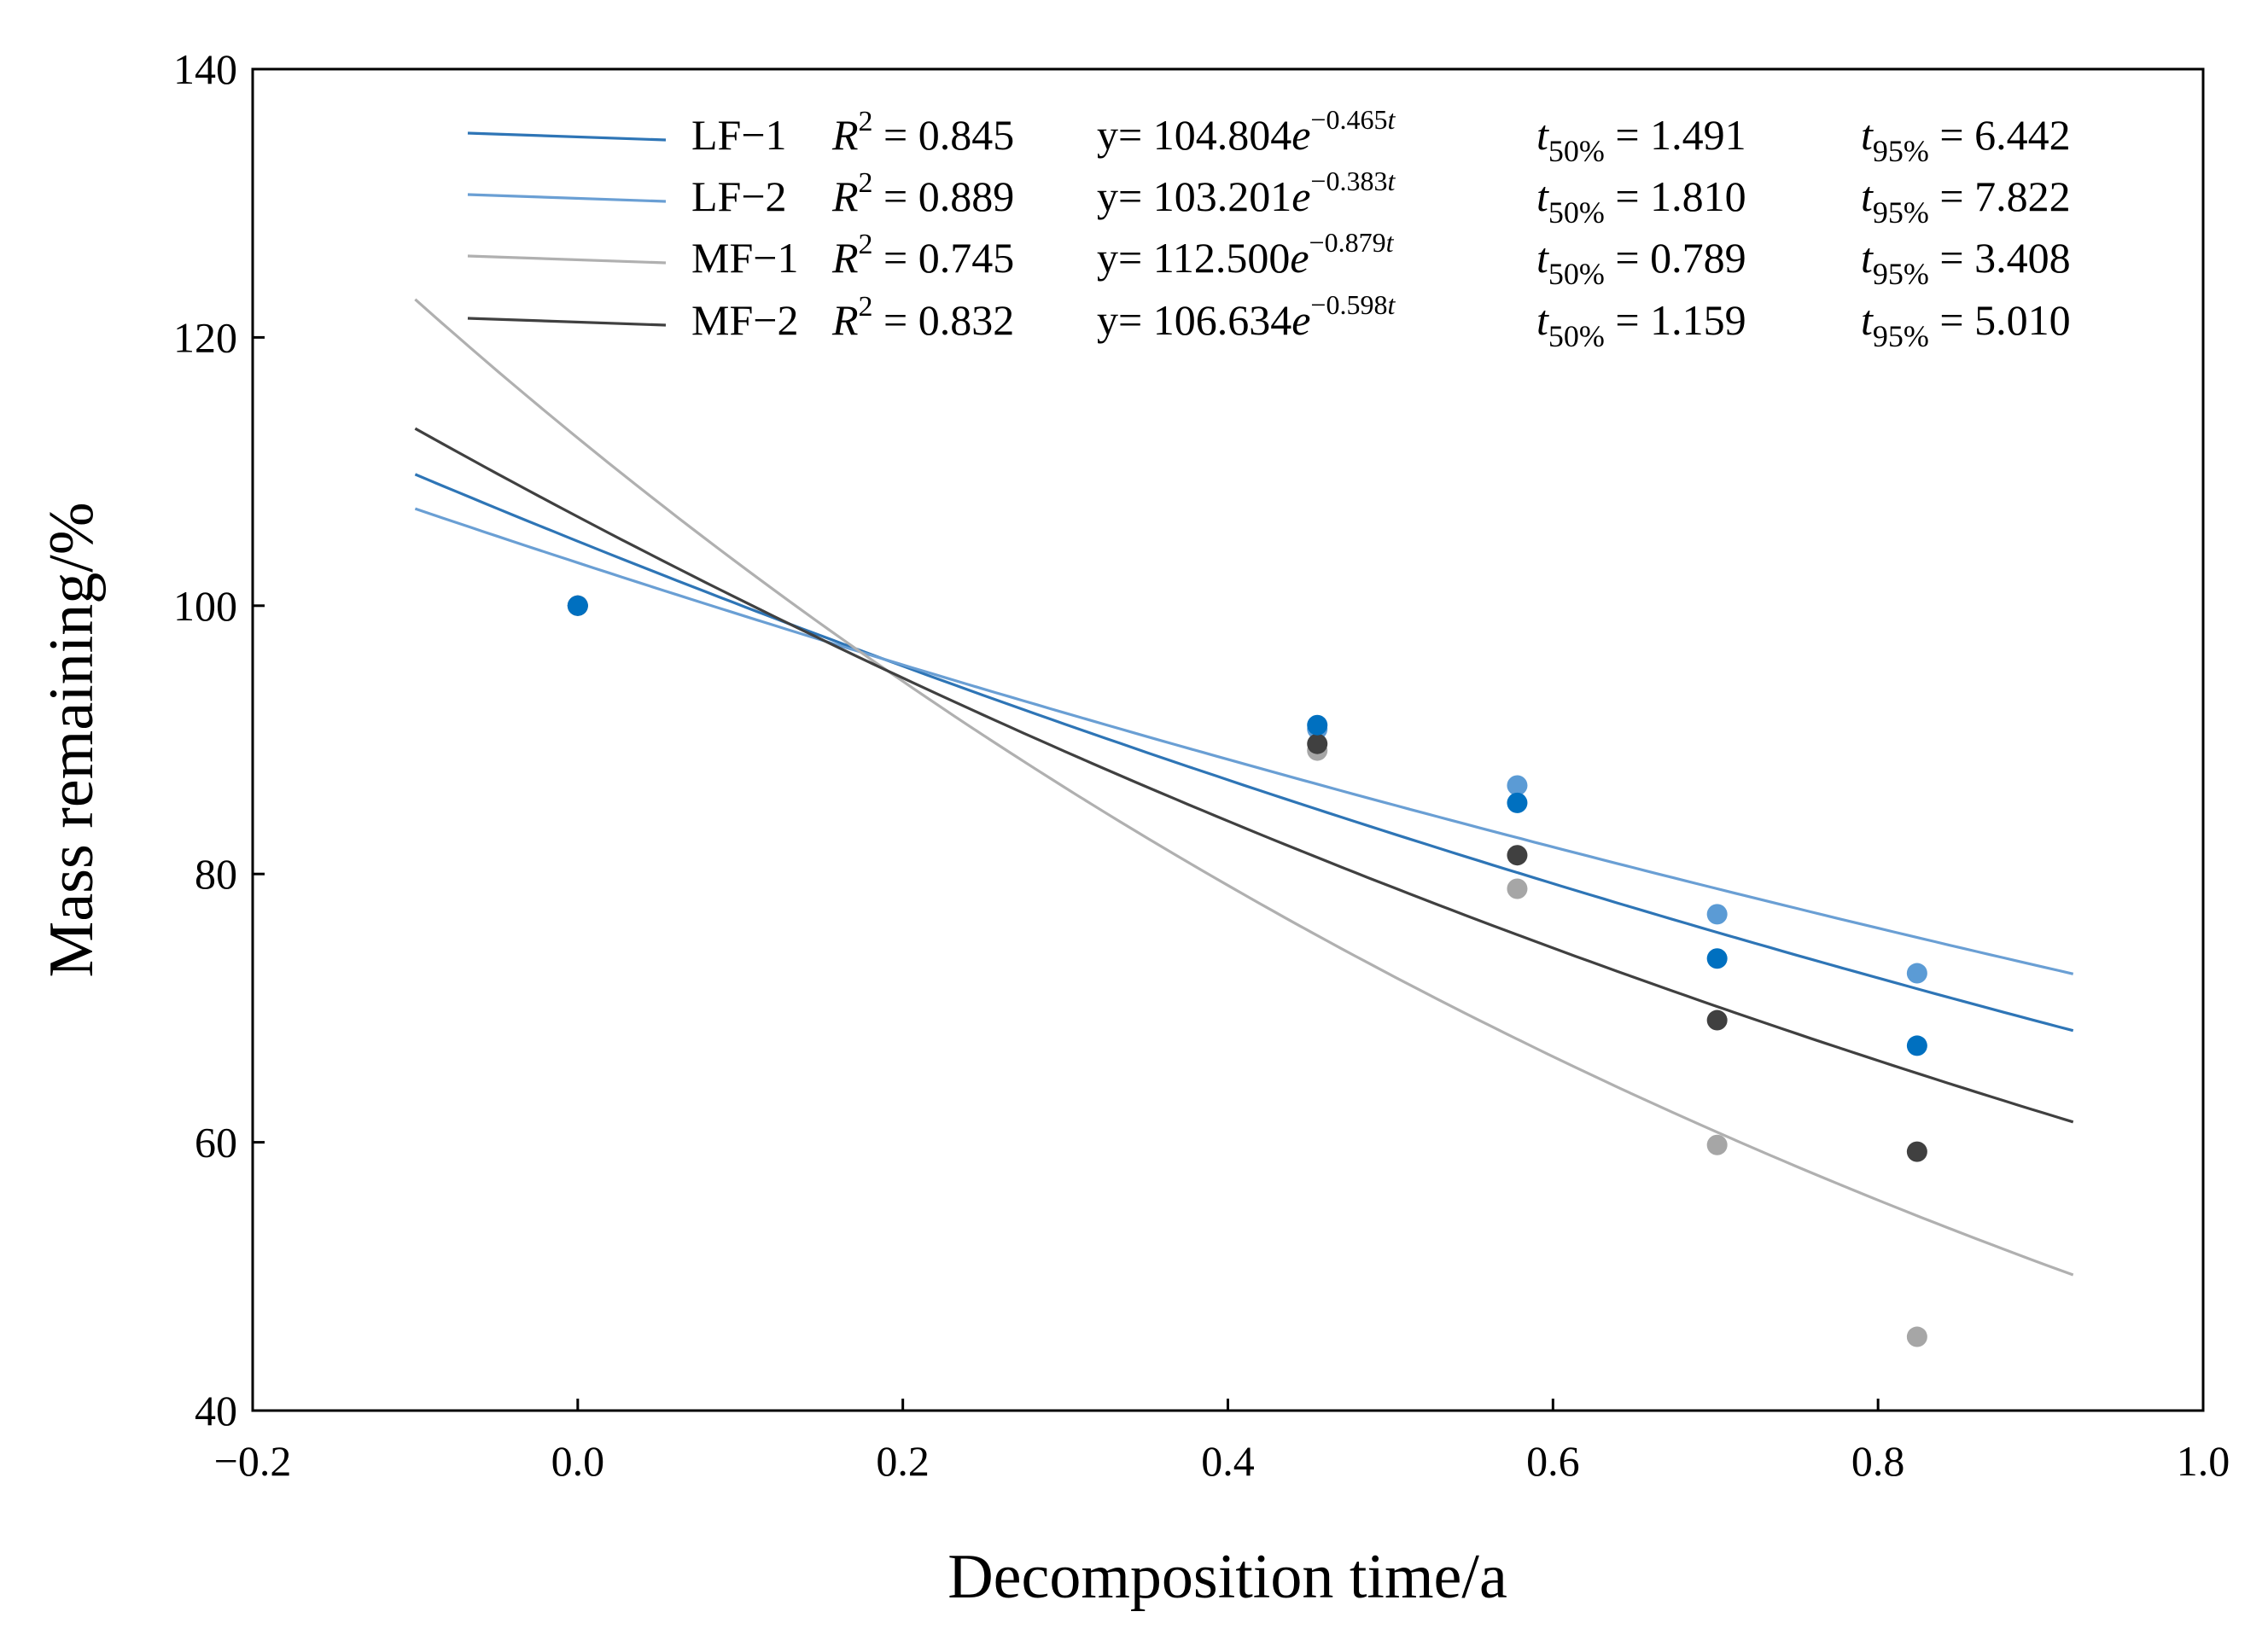 This screenshot has height=1635, width=2268. I want to click on legend-t95-lf2: t95% = 7.822, so click(1966, 201).